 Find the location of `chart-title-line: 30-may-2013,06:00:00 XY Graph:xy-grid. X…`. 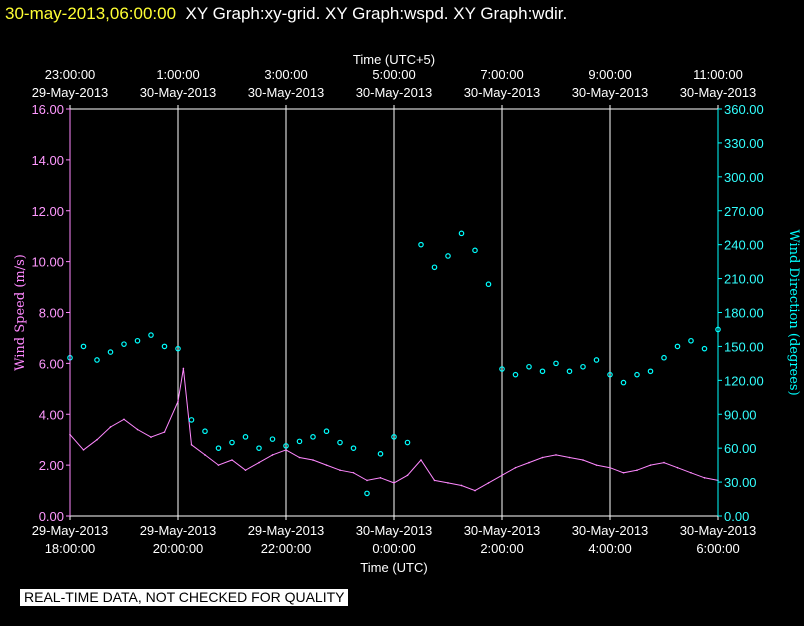

chart-title-line: 30-may-2013,06:00:00 XY Graph:xy-grid. X… is located at coordinates (286, 14).